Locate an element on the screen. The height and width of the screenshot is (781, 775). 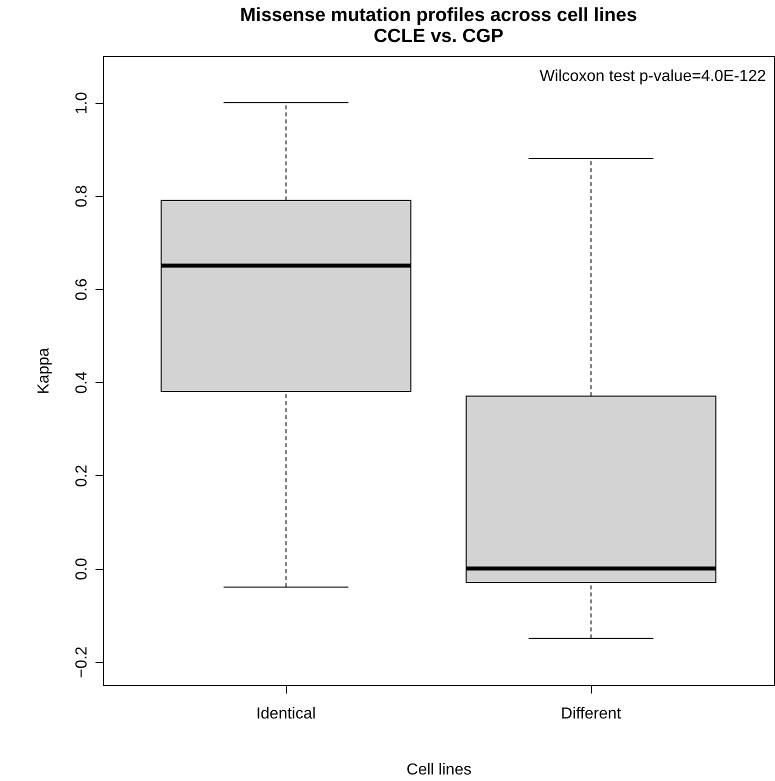
y-axis-title: Kappa is located at coordinates (44, 371).